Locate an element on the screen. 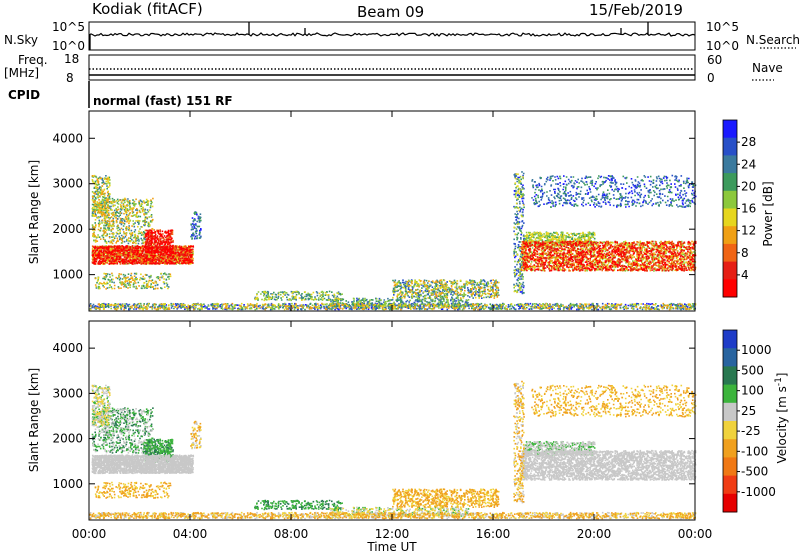 Image resolution: width=800 pixels, height=554 pixels. colorbar-tick-label: 20 is located at coordinates (748, 186).